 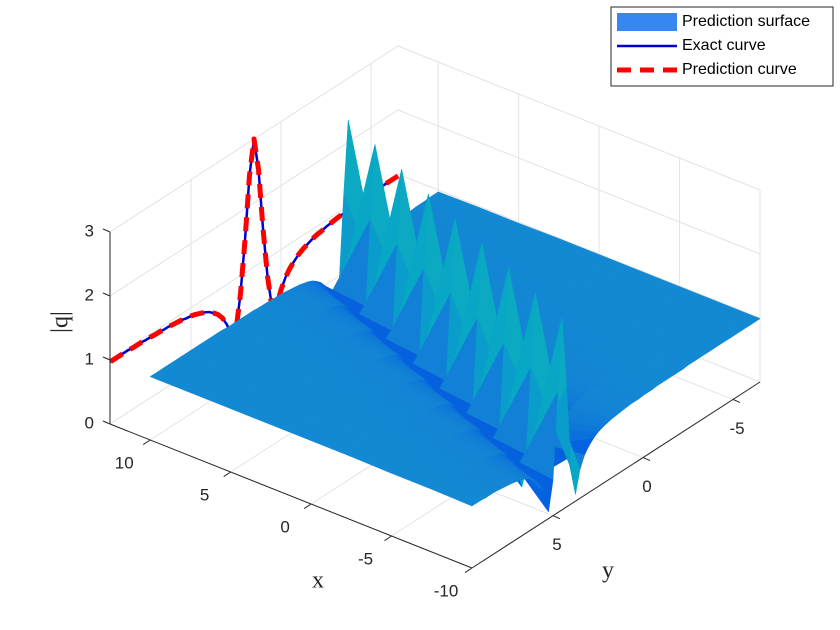 What do you see at coordinates (89, 422) in the screenshot?
I see `z-tick-label: 0` at bounding box center [89, 422].